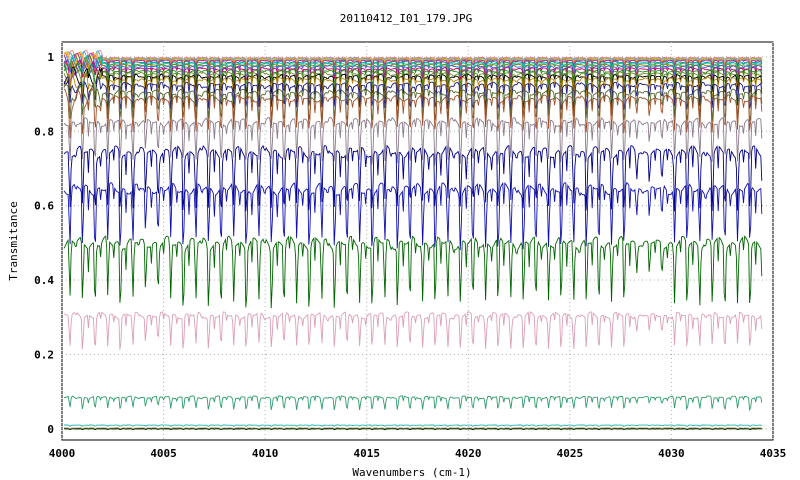  Describe the element at coordinates (44, 206) in the screenshot. I see `y-tick-label: 0.6` at that location.